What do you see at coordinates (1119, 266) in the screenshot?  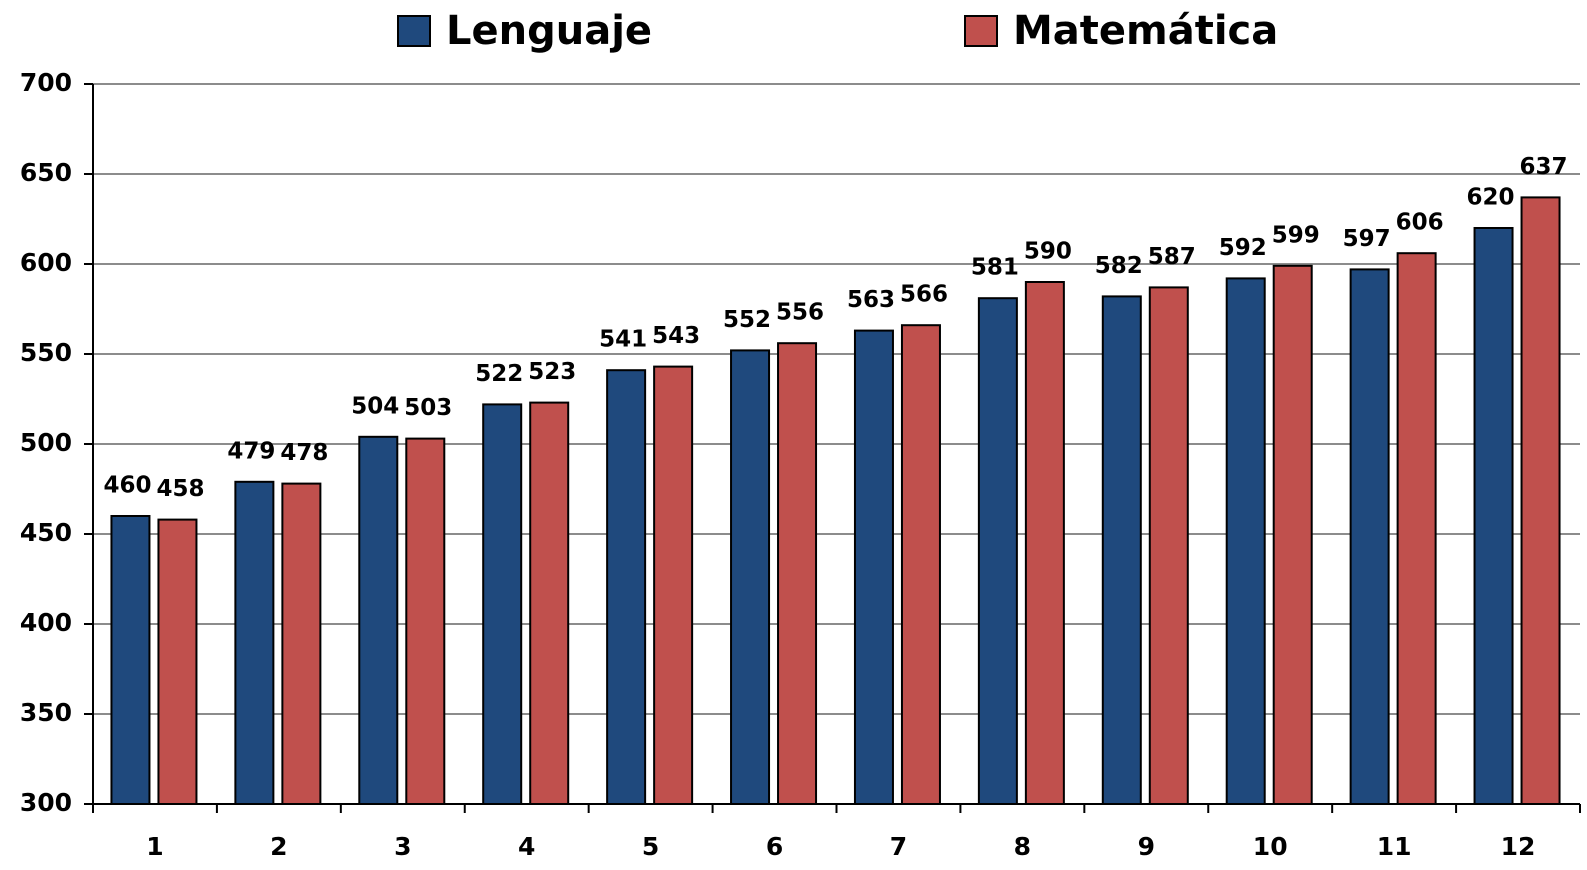 I see `value-label: 582` at bounding box center [1119, 266].